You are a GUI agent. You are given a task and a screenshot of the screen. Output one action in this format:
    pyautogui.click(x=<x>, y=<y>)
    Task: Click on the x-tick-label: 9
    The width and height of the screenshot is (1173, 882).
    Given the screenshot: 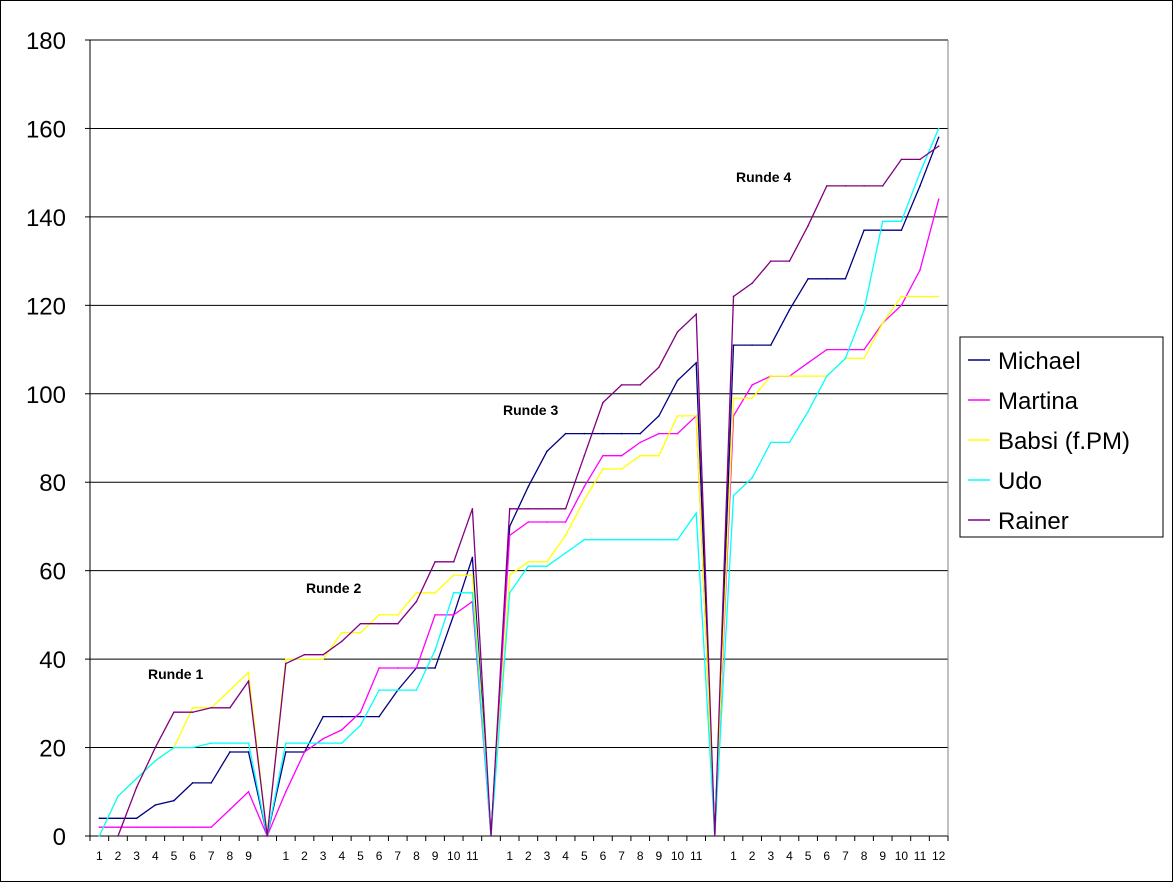 What is the action you would take?
    pyautogui.click(x=882, y=856)
    